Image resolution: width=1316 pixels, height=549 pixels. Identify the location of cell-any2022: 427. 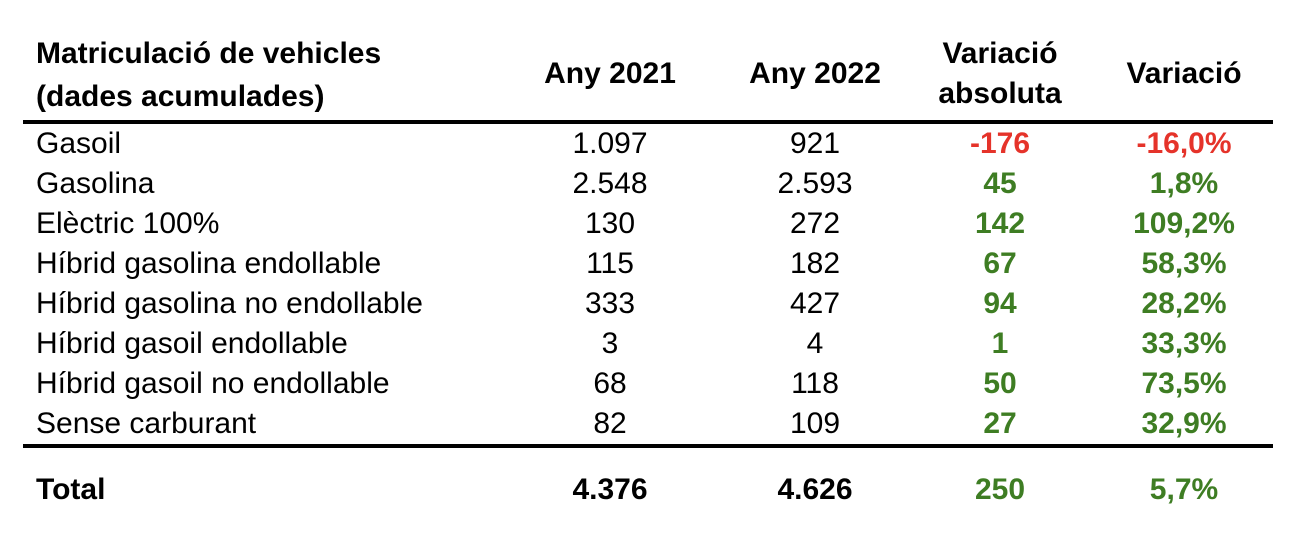
(815, 303).